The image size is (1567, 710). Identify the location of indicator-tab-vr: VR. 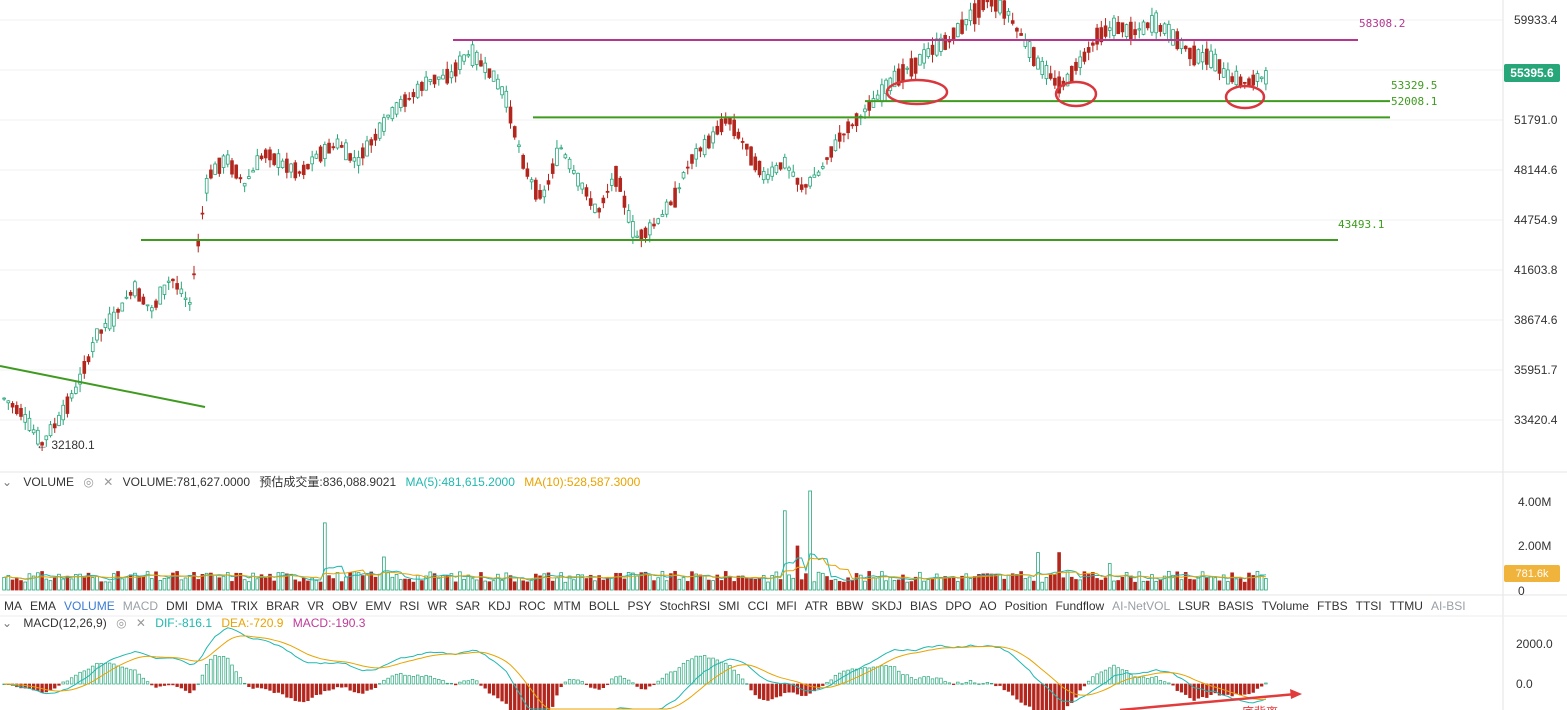
(316, 606).